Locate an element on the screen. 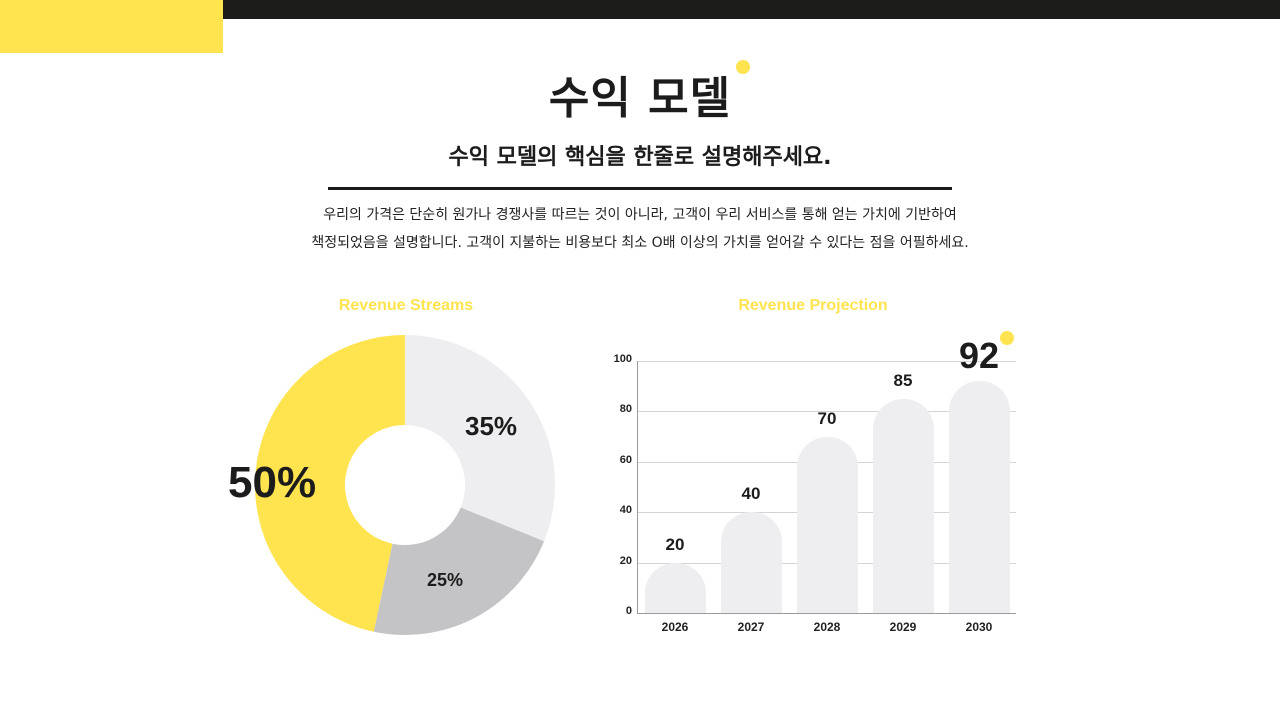 Image resolution: width=1280 pixels, height=720 pixels. bar-2030 is located at coordinates (979, 497).